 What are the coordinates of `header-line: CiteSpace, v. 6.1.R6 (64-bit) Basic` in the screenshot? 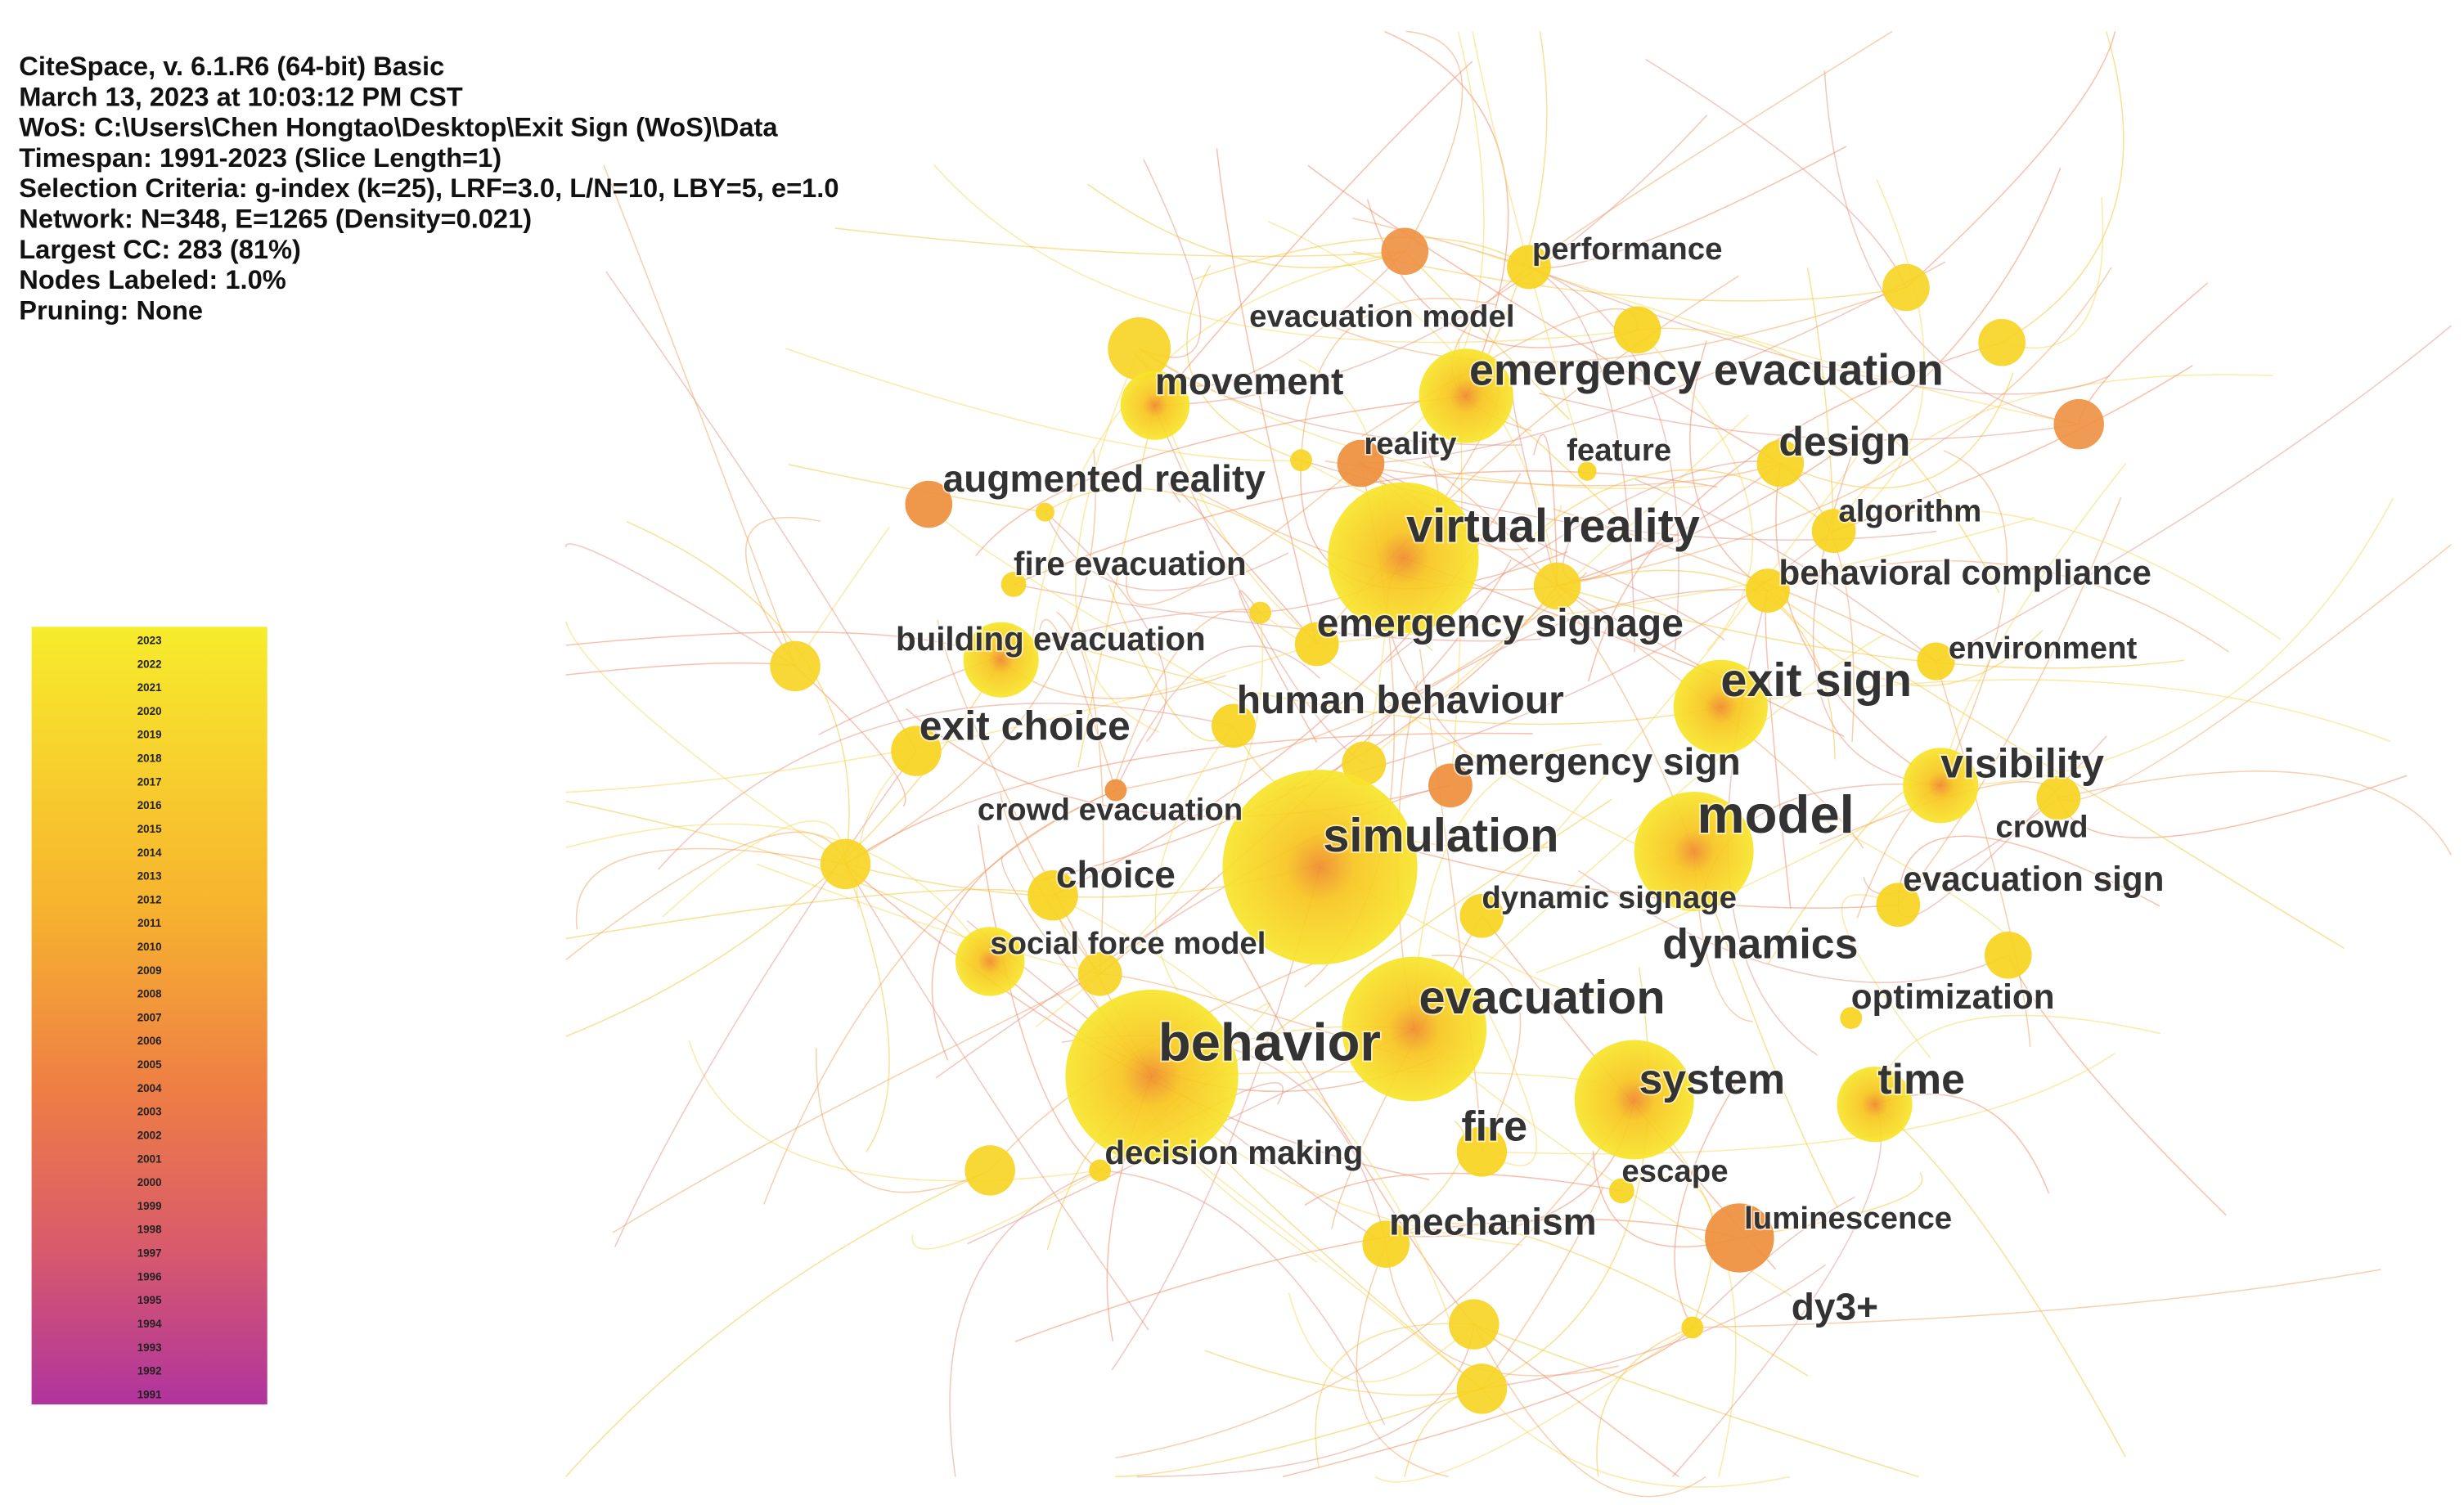 It's located at (232, 66).